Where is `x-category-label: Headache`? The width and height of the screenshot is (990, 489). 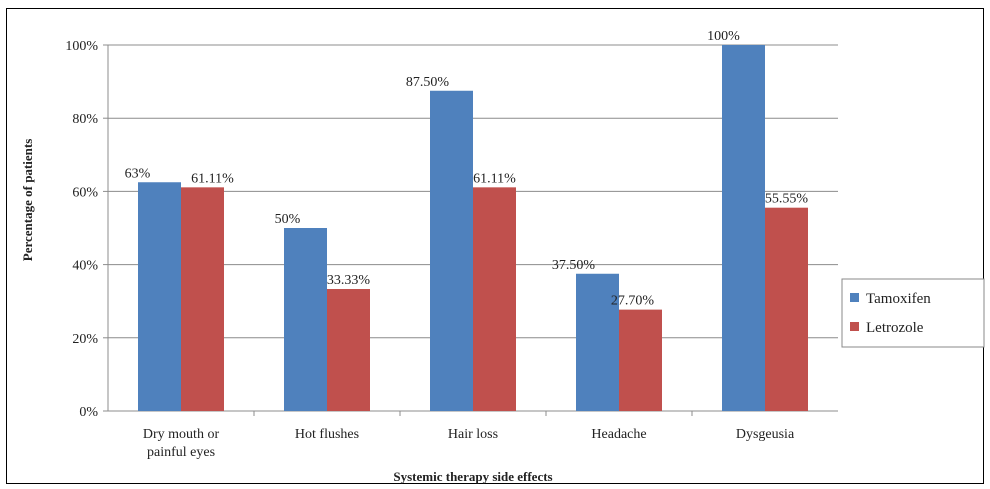
x-category-label: Headache is located at coordinates (618, 434).